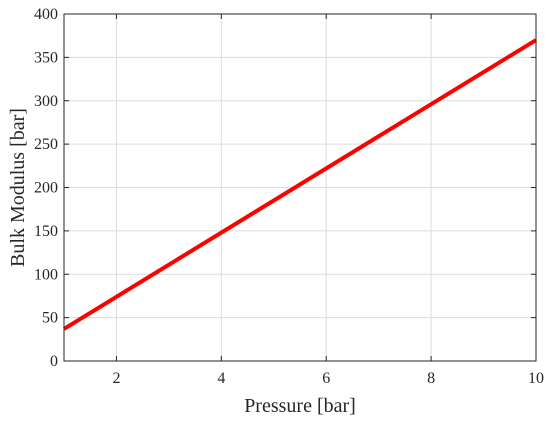  Describe the element at coordinates (46, 274) in the screenshot. I see `y-tick-label: 100` at that location.